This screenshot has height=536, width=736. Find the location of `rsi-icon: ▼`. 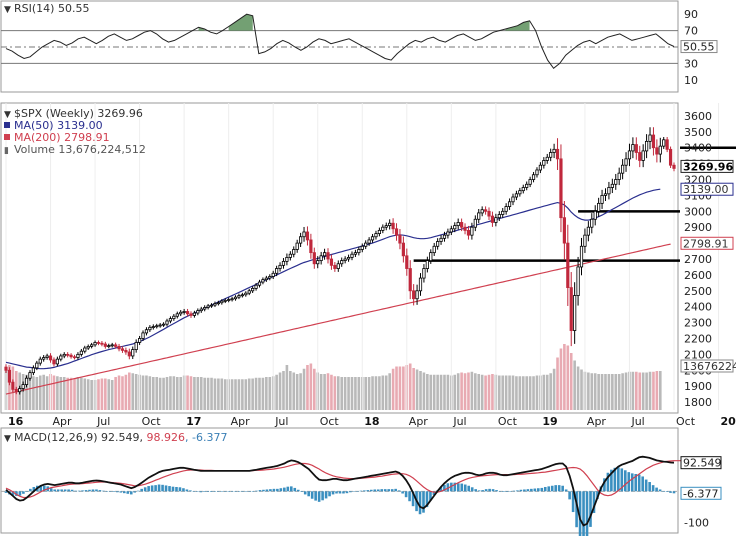

rsi-icon: ▼ is located at coordinates (7, 10).